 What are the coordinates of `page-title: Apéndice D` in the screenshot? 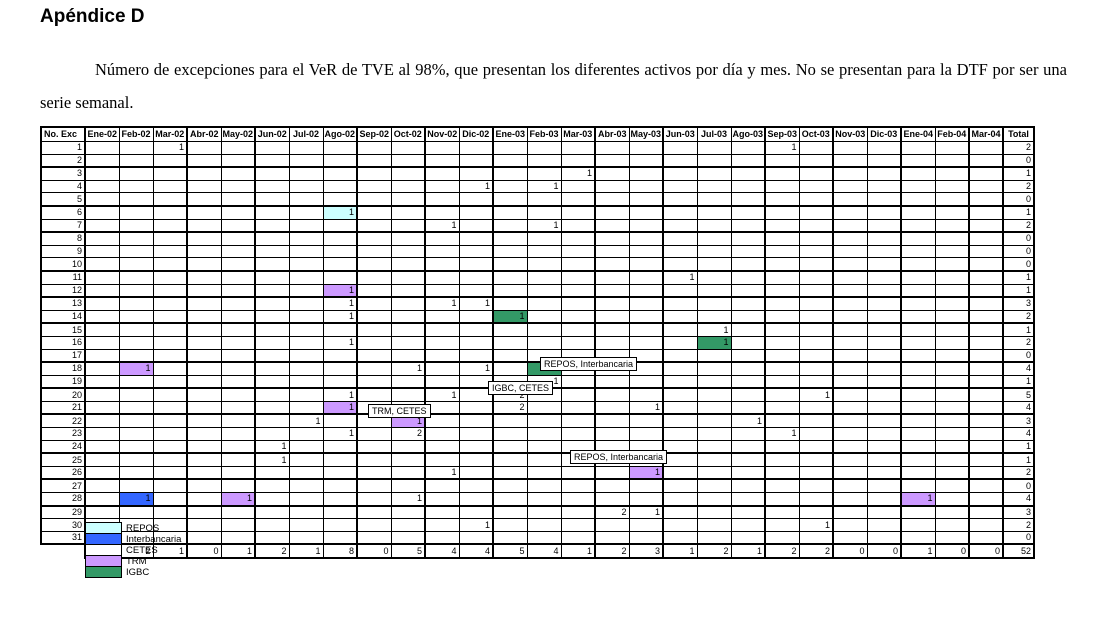 It's located at (92, 16).